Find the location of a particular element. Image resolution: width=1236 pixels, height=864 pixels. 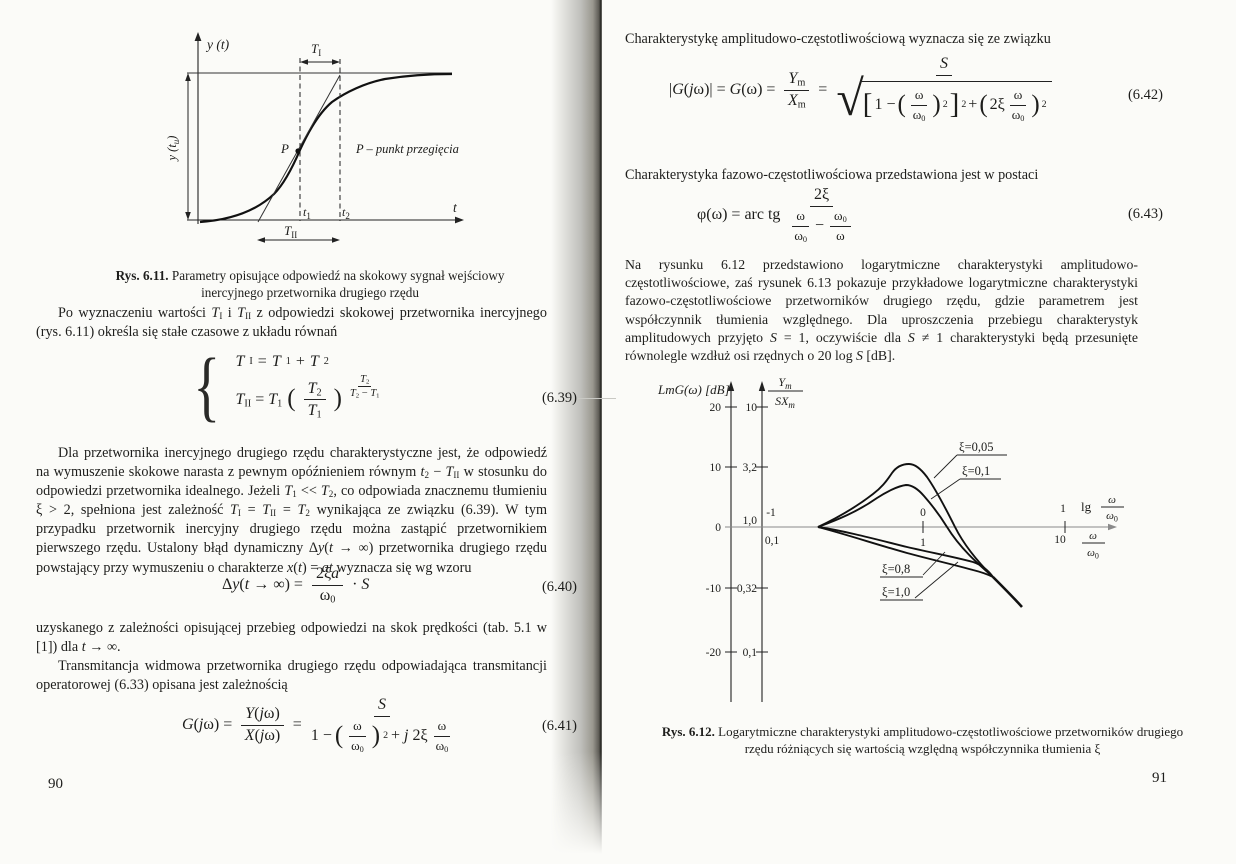

db-axis-arrow-icon is located at coordinates (731, 386).